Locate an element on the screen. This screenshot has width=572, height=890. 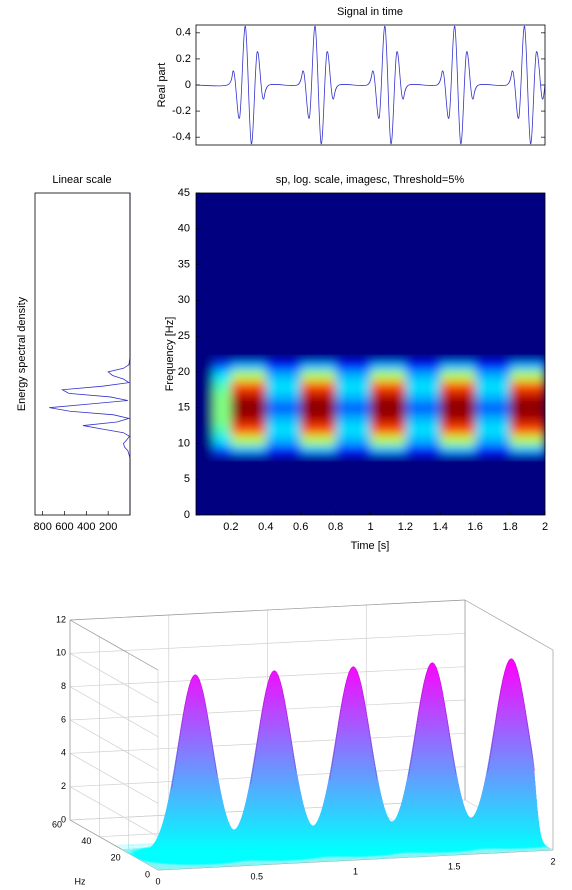
y-tick-label: 0.2 is located at coordinates (183, 59).